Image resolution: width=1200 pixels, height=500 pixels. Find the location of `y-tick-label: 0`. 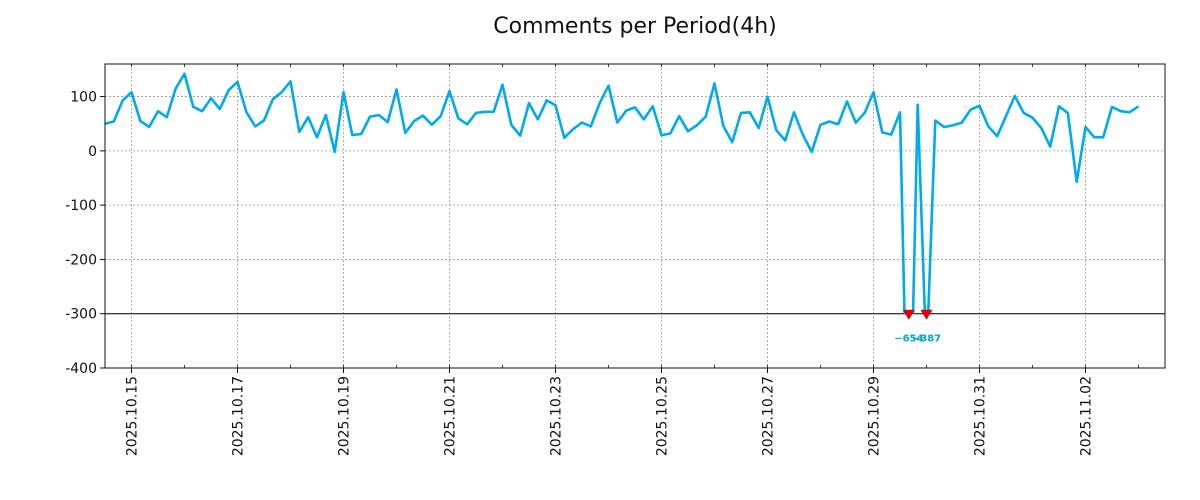

y-tick-label: 0 is located at coordinates (92, 152).